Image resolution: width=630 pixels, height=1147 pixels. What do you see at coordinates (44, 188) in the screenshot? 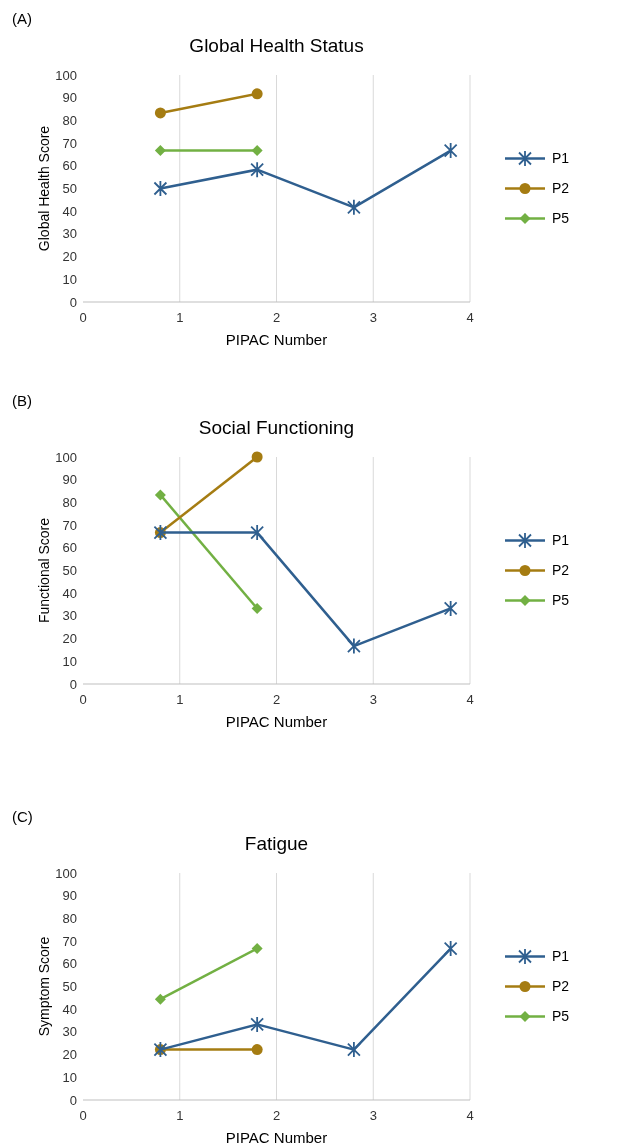
I see `y-axis-title: Global Health Score` at bounding box center [44, 188].